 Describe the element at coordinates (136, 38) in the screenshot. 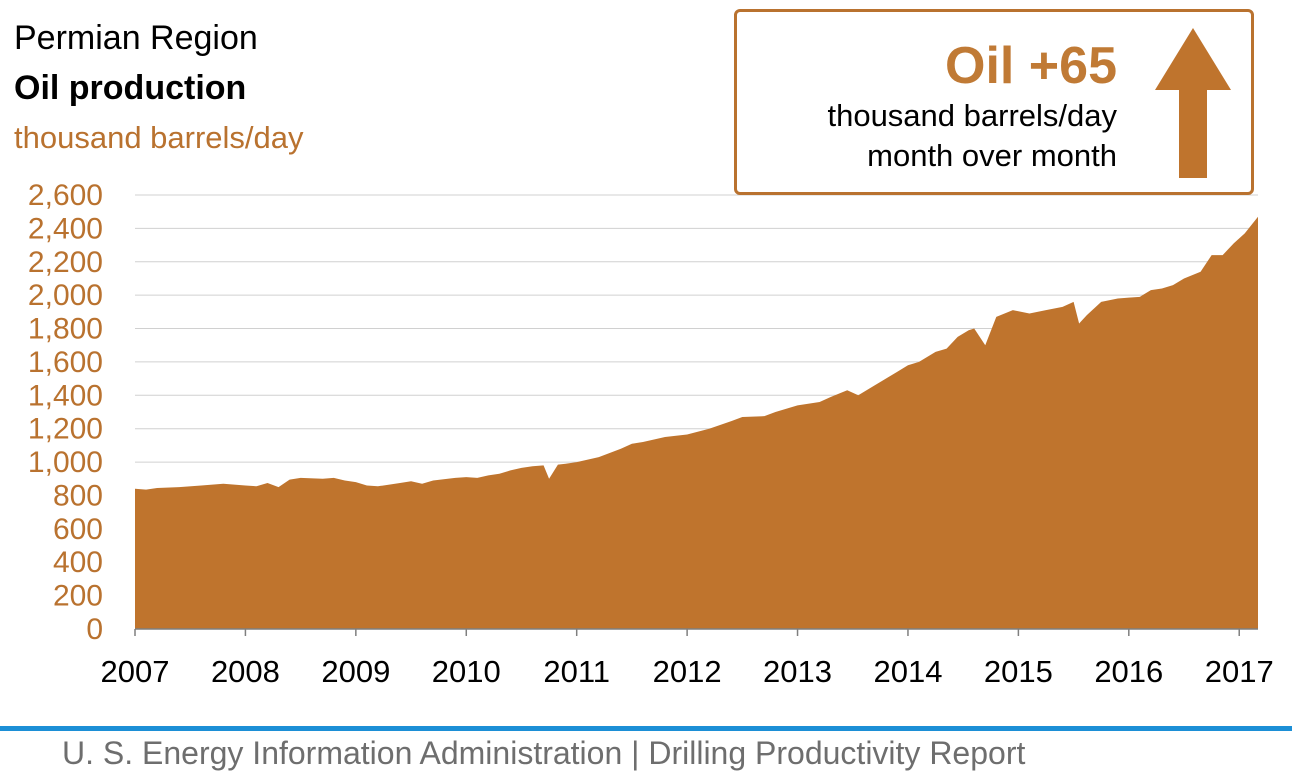

I see `region-title: Permian Region` at that location.